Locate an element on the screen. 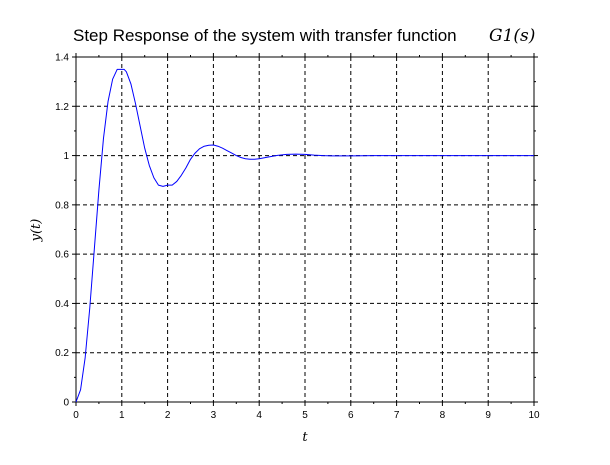  y-tick-label: 1.2 is located at coordinates (62, 107).